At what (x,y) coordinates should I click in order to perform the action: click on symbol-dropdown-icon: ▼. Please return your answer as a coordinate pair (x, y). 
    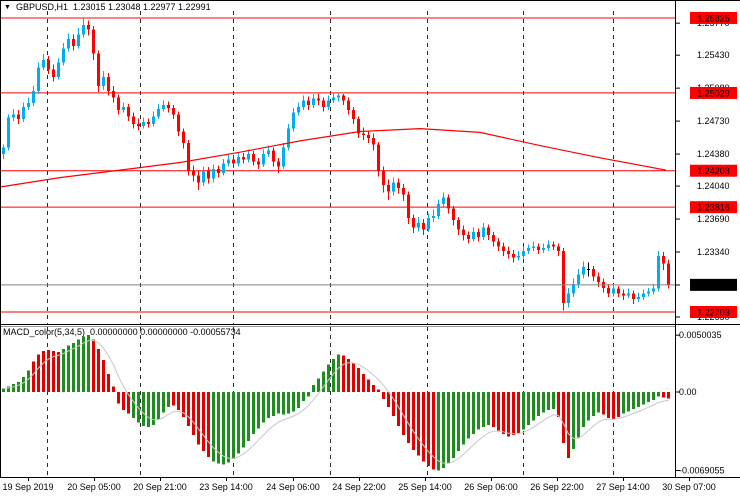
    Looking at the image, I should click on (7, 7).